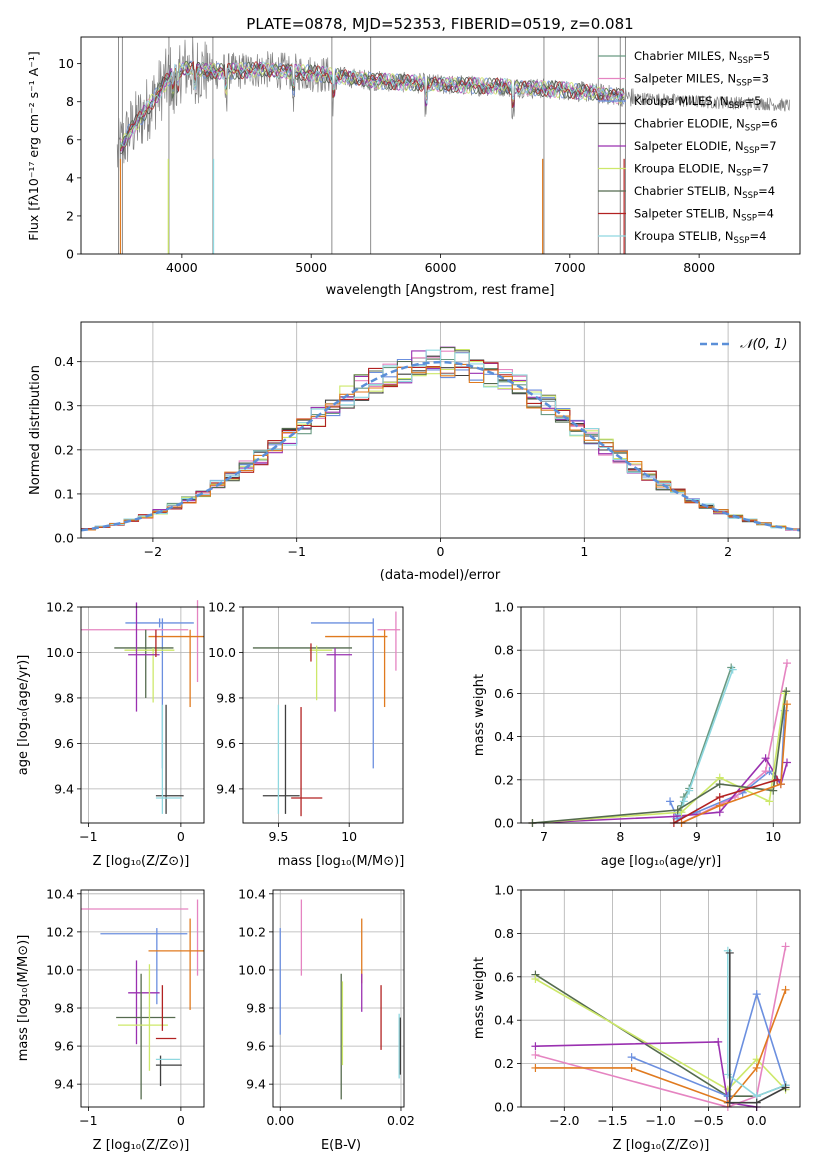  Describe the element at coordinates (684, 236) in the screenshot. I see `legend-label-text: Kroupa STELIB, N` at that location.